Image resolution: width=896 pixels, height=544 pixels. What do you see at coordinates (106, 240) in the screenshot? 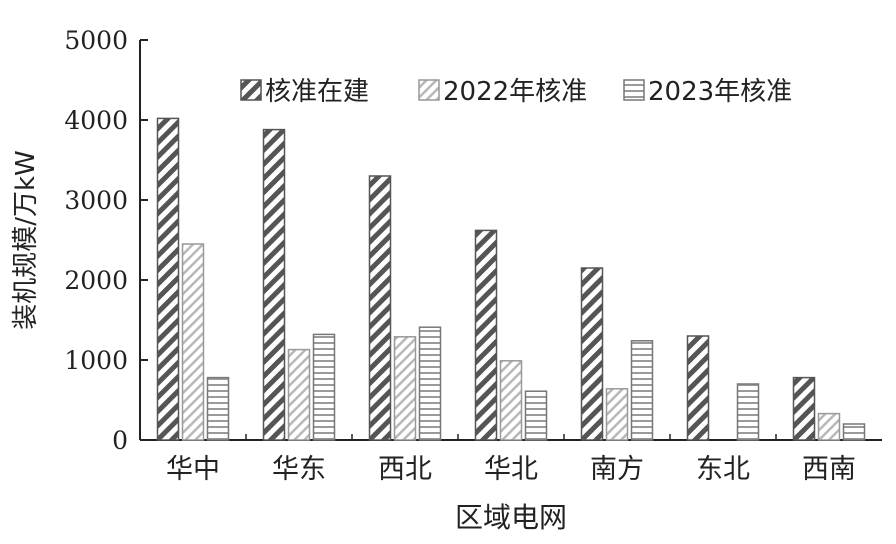
I see `y-ticks: 0 1000 2000 3000 4000 5000` at bounding box center [106, 240].